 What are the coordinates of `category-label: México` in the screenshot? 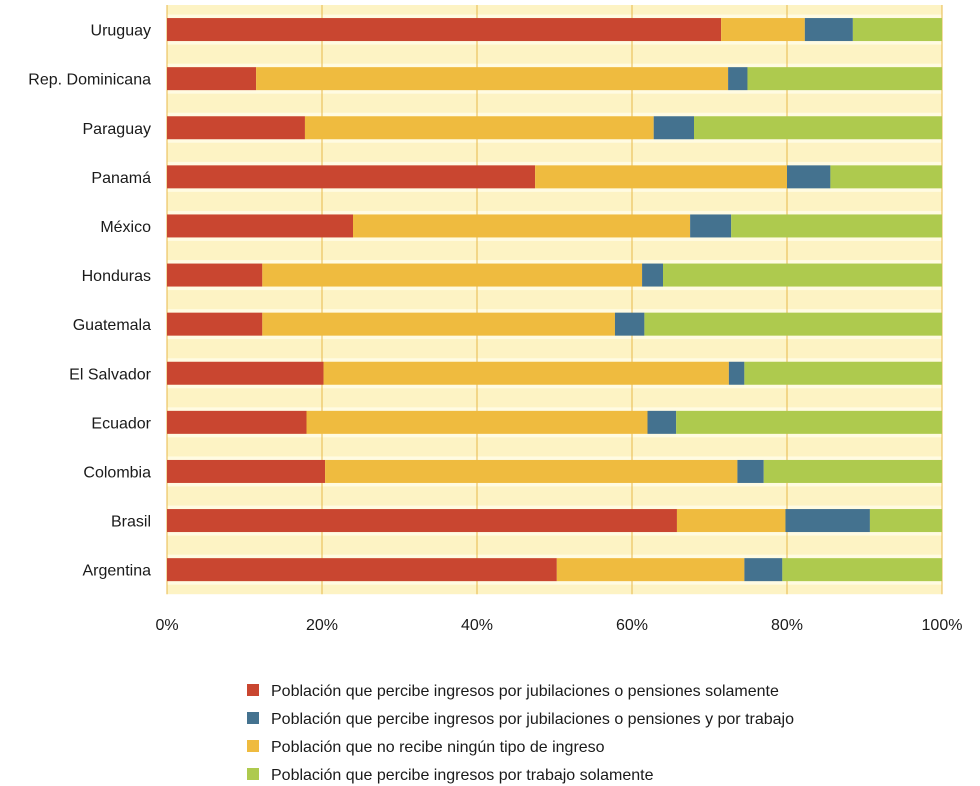 It's located at (125, 227).